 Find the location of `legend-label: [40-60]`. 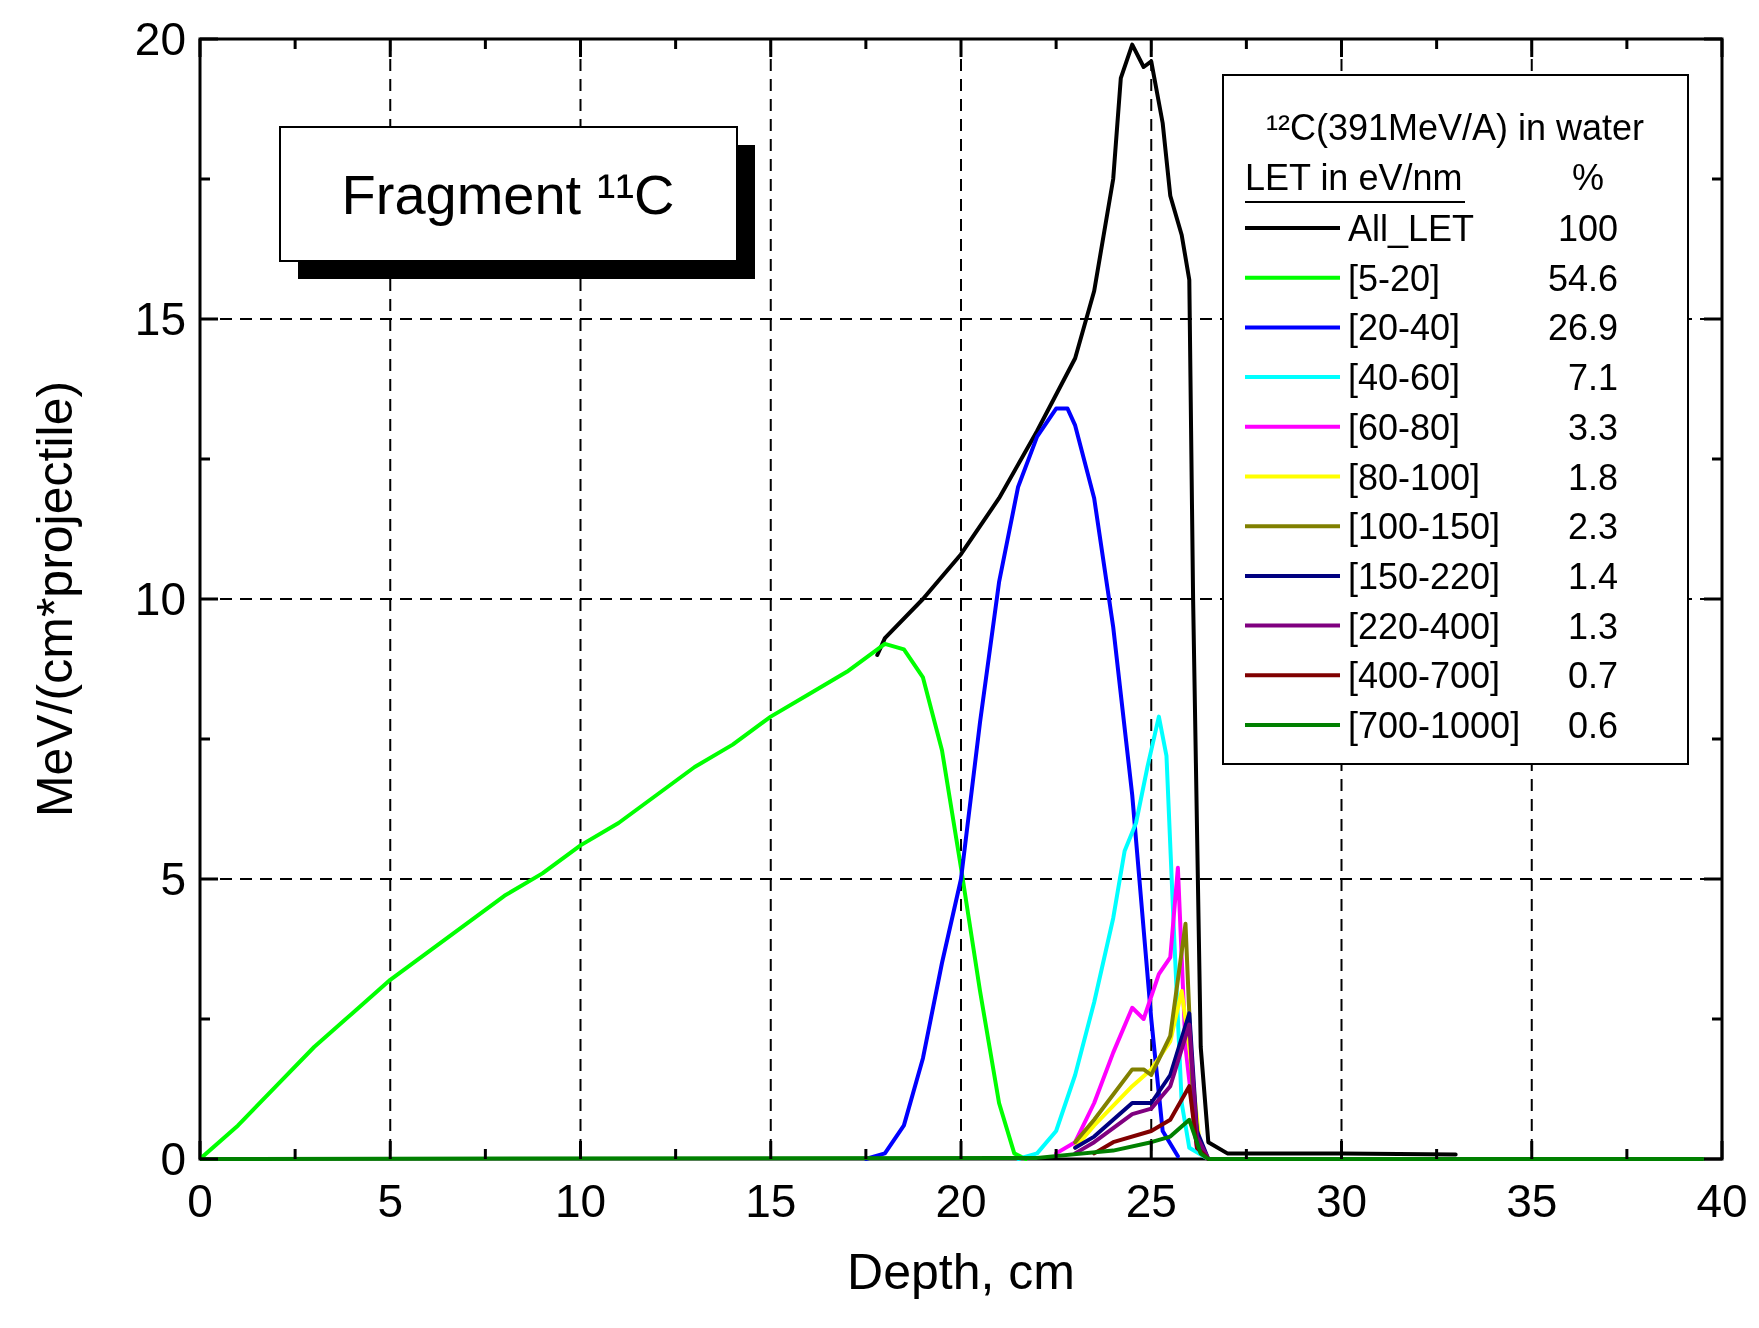

legend-label: [40-60] is located at coordinates (1404, 378).